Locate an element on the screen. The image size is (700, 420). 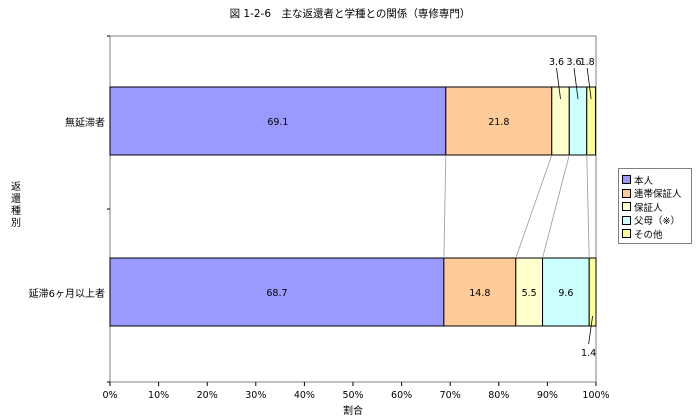
x-tick-label: 60% is located at coordinates (401, 395).